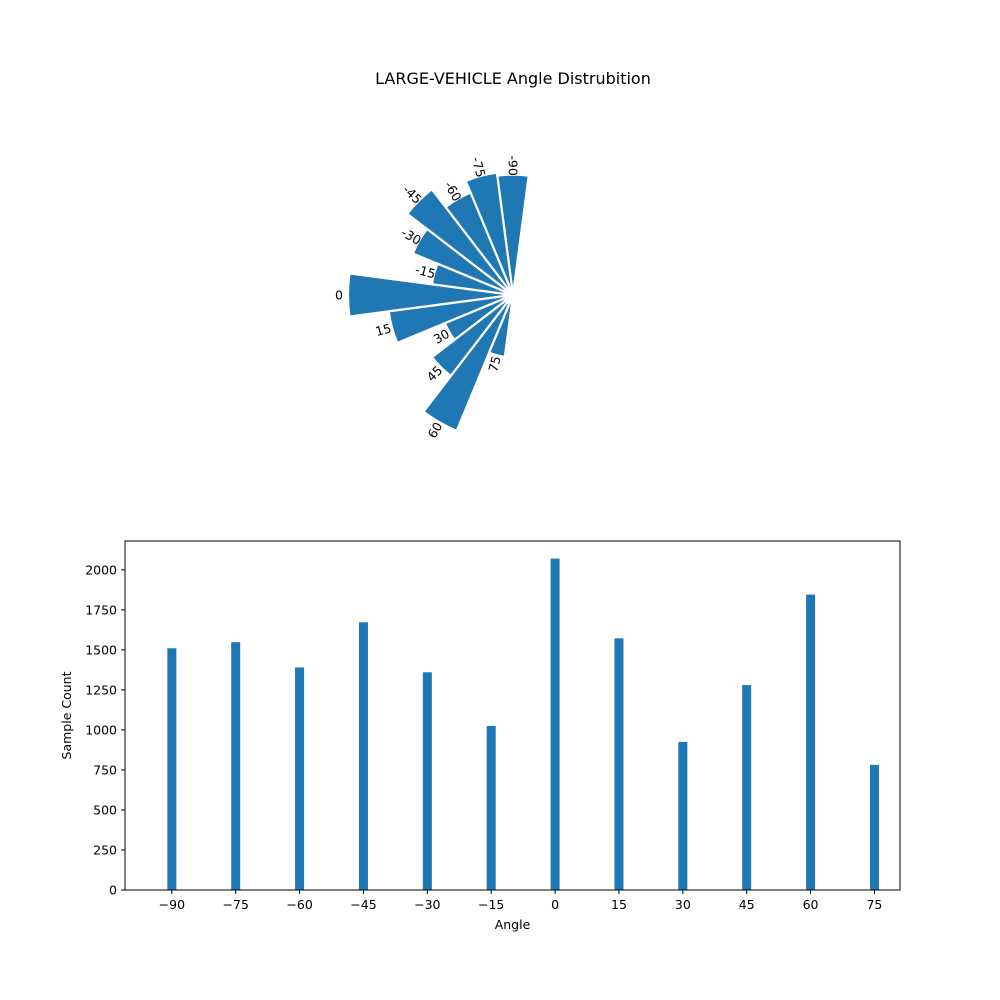  I want to click on polar-label-0: 0, so click(339, 295).